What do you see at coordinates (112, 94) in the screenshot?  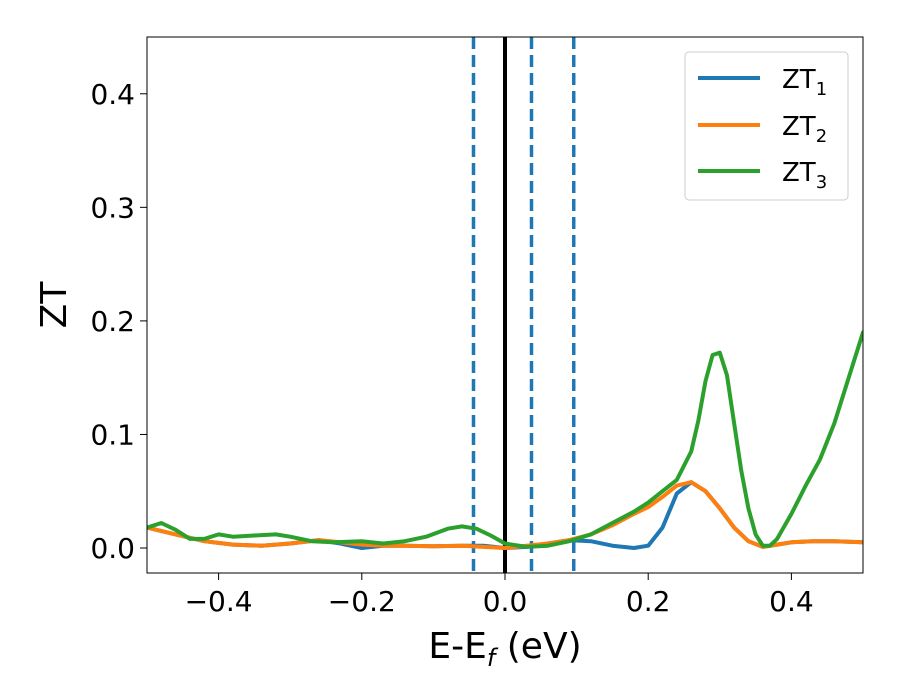 I see `y-tick-label: 0.4` at bounding box center [112, 94].